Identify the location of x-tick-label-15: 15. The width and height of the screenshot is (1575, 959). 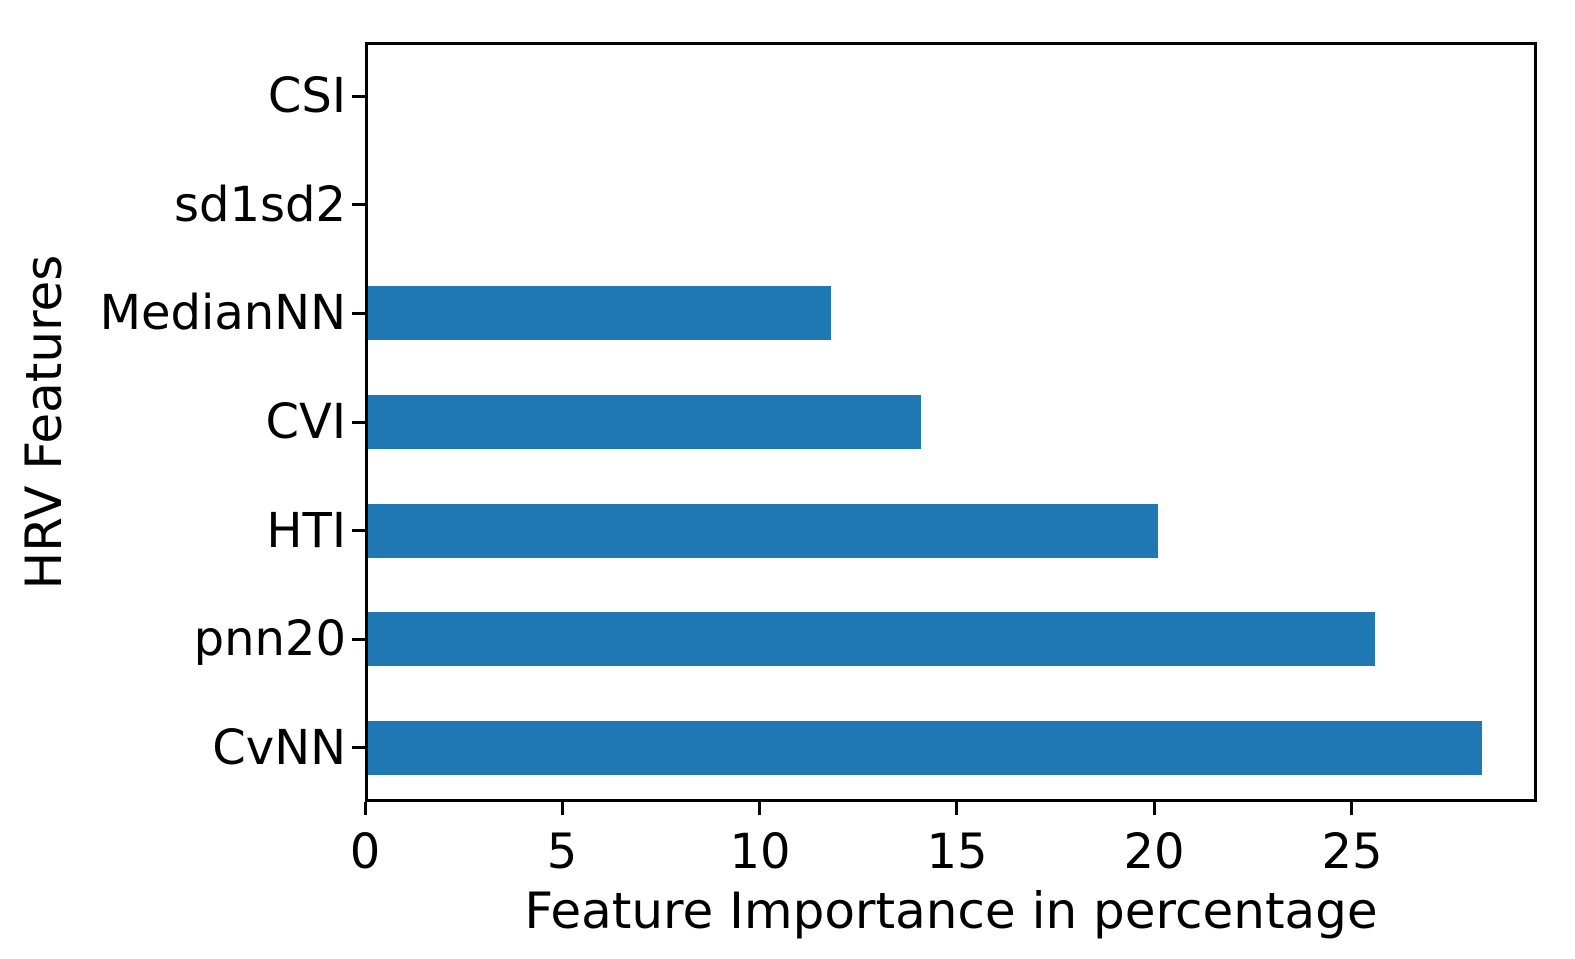
(957, 852).